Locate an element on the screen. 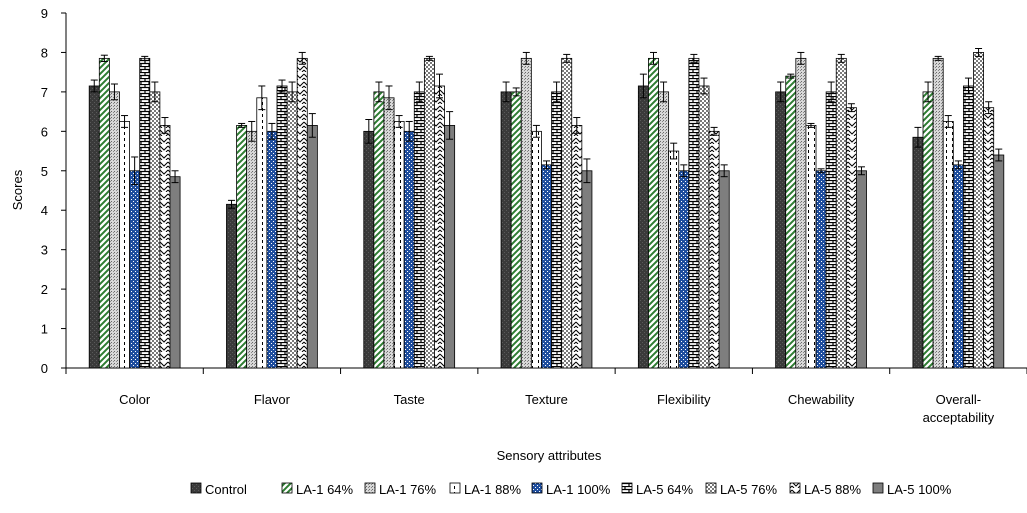 The width and height of the screenshot is (1027, 513). legend-label: LA-5 76% is located at coordinates (749, 489).